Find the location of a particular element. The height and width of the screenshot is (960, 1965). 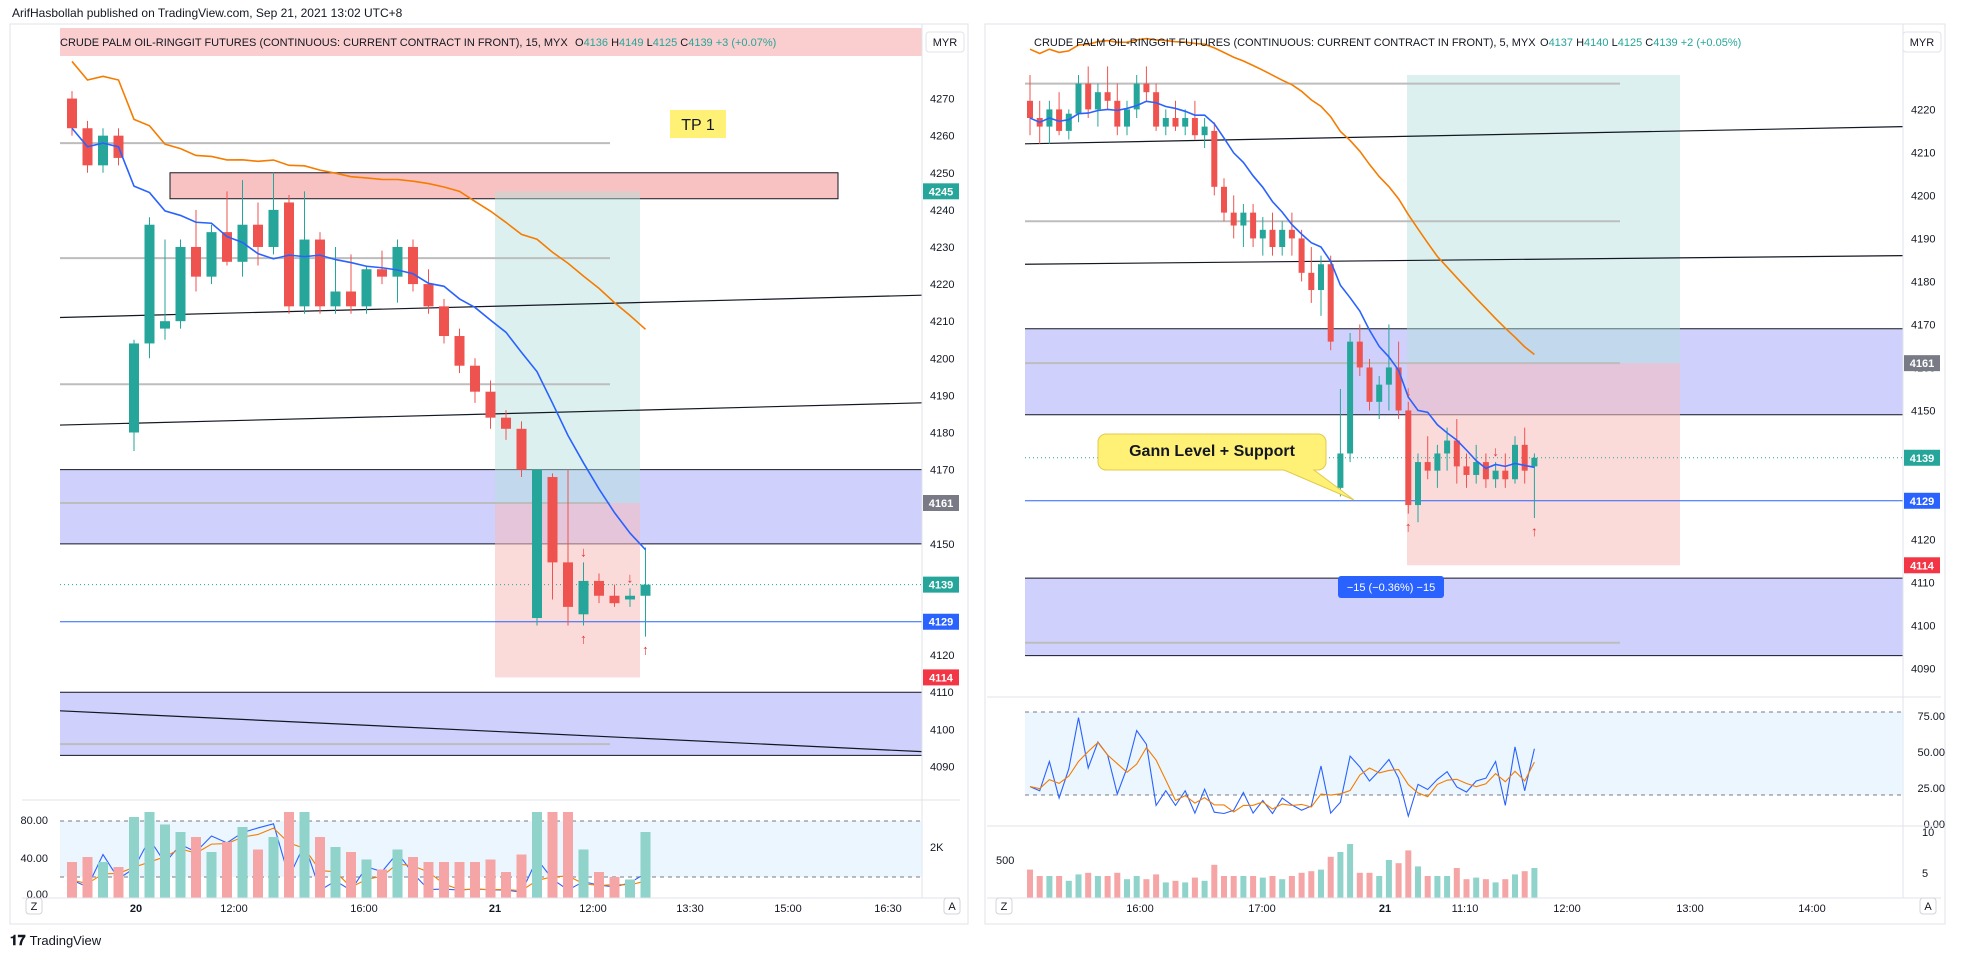

x-tick-label: 12:00 is located at coordinates (234, 909).